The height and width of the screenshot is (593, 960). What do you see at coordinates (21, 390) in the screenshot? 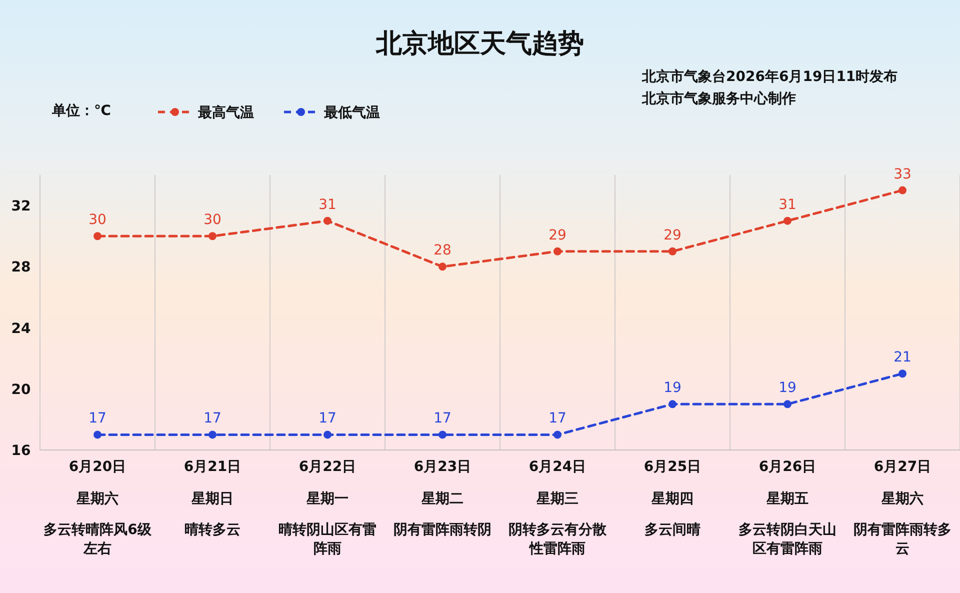
I see `y-tick-label: 20` at bounding box center [21, 390].